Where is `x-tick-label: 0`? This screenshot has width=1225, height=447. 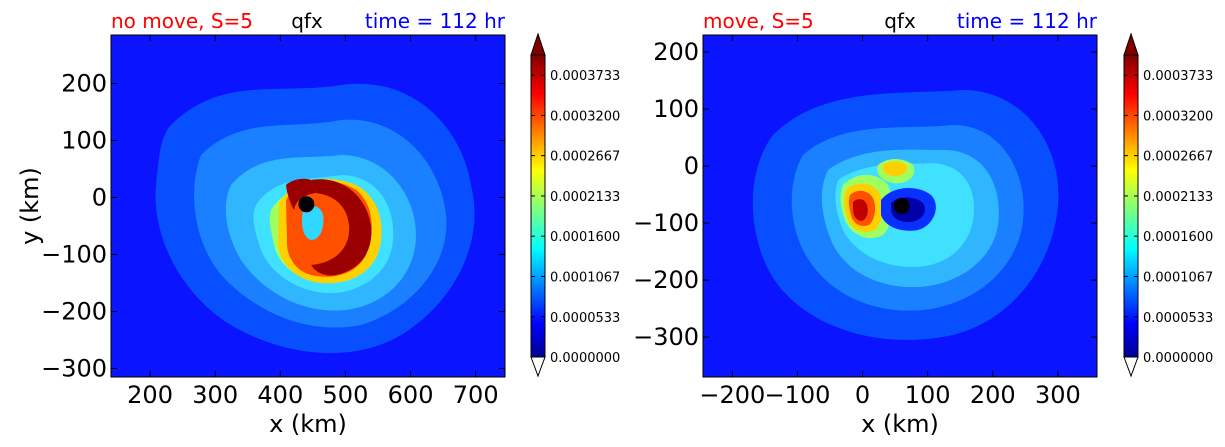
x-tick-label: 0 is located at coordinates (862, 395).